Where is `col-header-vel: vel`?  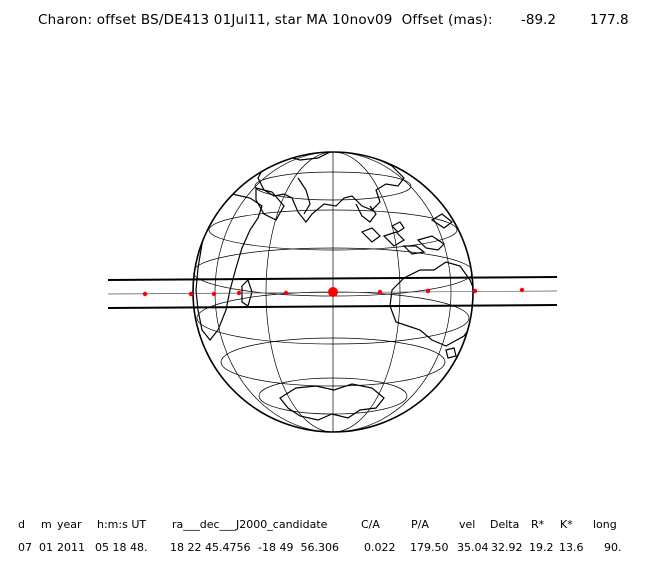
col-header-vel: vel is located at coordinates (467, 524).